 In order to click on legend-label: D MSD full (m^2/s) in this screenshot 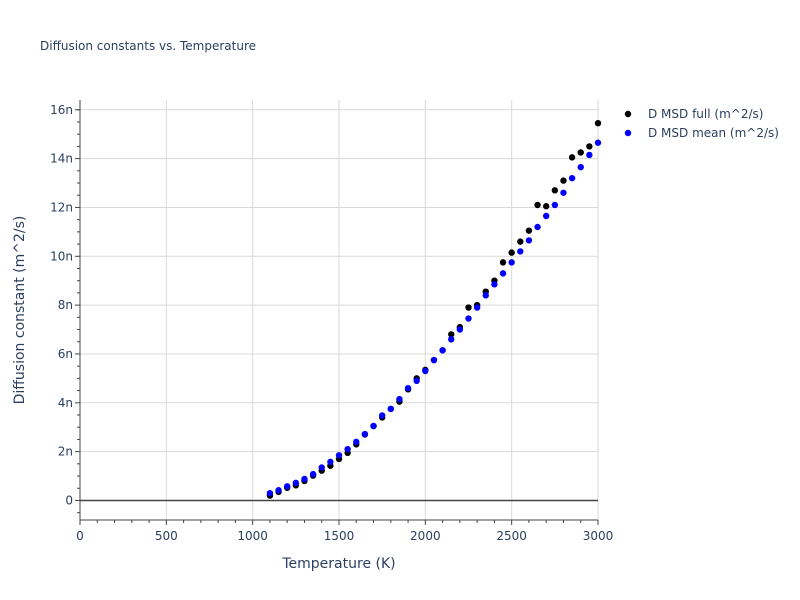, I will do `click(705, 114)`.